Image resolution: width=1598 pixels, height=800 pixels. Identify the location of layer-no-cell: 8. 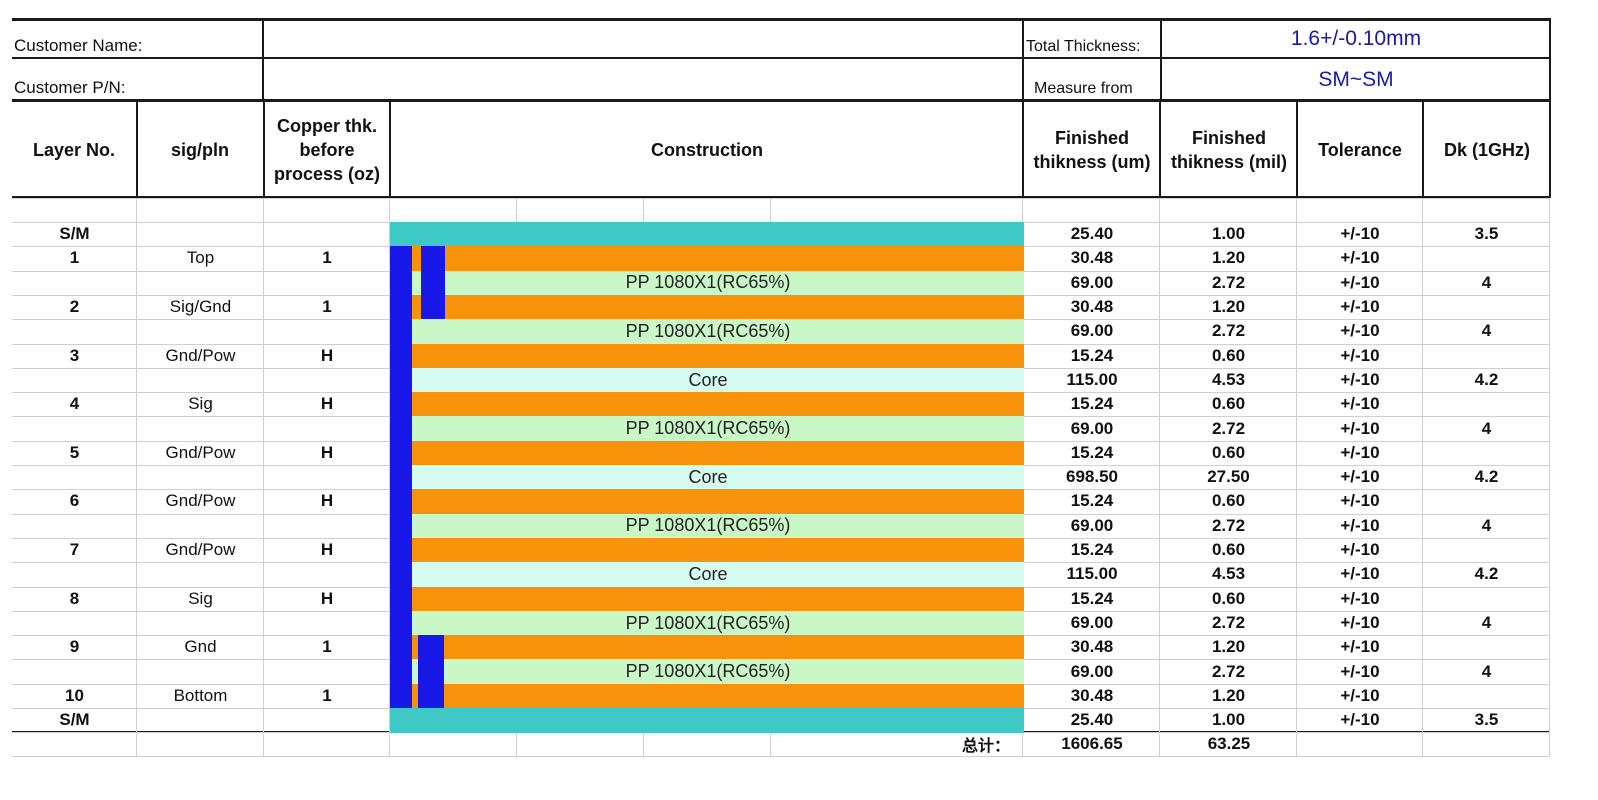
(74, 598).